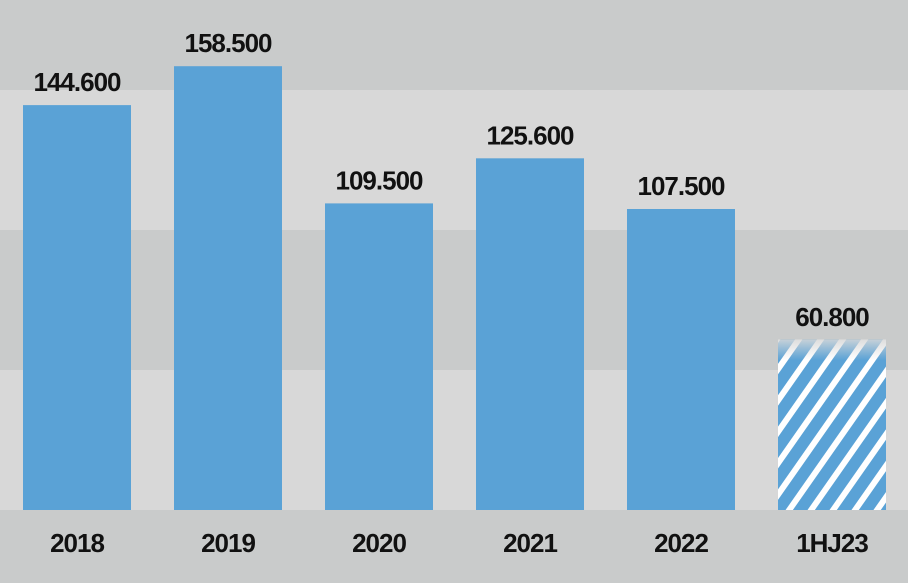 Image resolution: width=908 pixels, height=583 pixels. Describe the element at coordinates (379, 356) in the screenshot. I see `bar-2020` at that location.